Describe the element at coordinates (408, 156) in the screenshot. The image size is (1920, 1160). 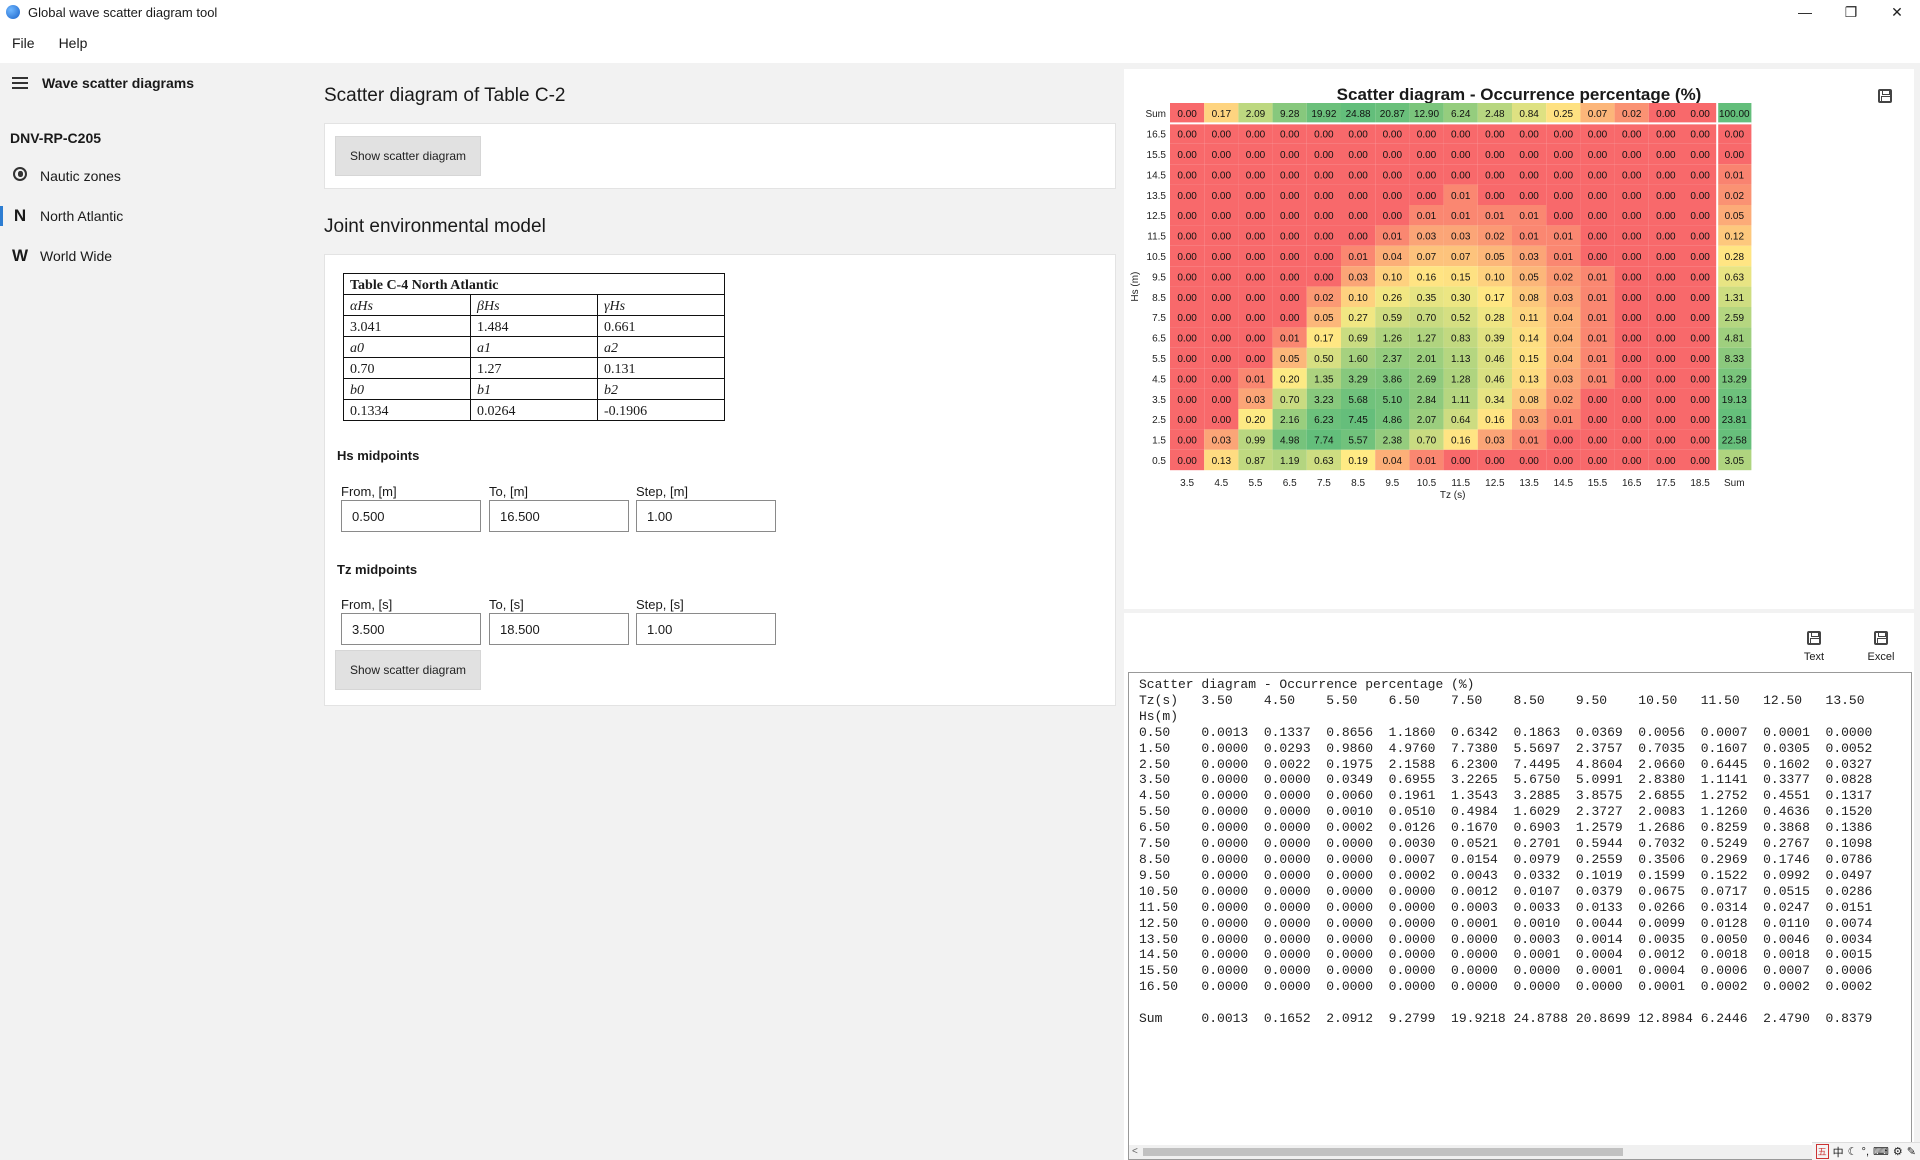
I see `show-scatter-button: Show scatter diagram` at that location.